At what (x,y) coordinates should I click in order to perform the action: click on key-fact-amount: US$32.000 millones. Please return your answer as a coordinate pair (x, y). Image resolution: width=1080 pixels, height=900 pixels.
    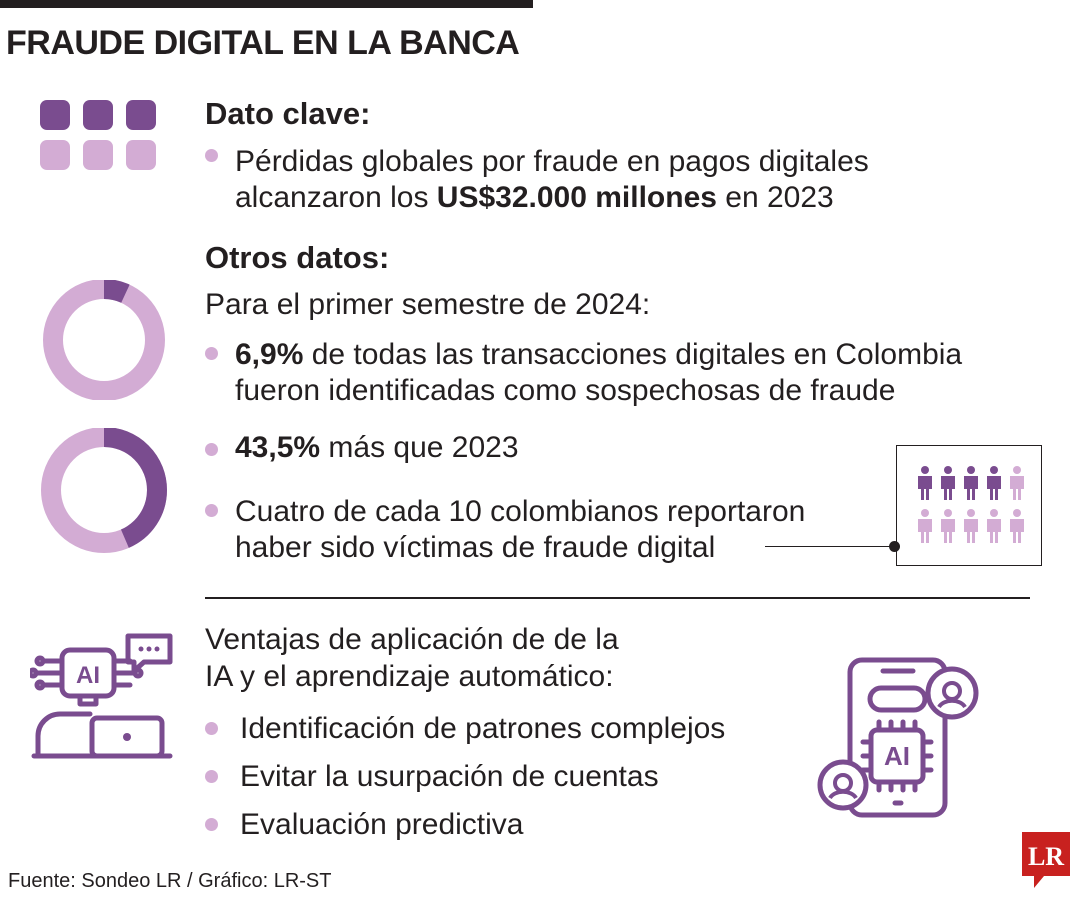
    Looking at the image, I should click on (576, 197).